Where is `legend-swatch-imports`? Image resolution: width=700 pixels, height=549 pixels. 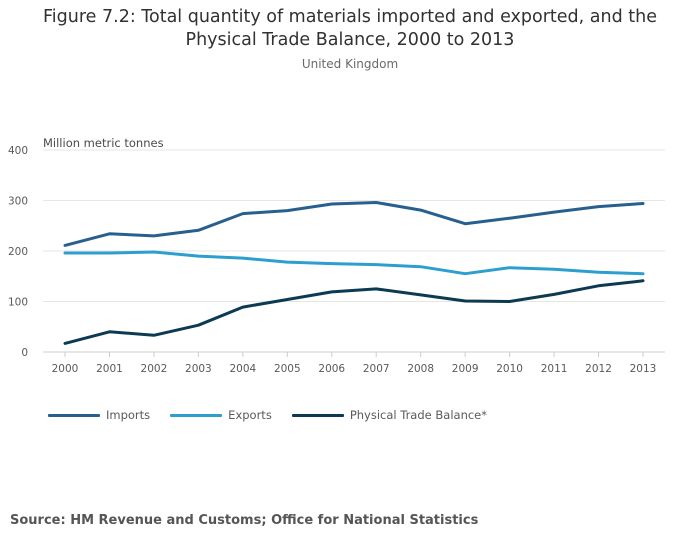
legend-swatch-imports is located at coordinates (74, 415).